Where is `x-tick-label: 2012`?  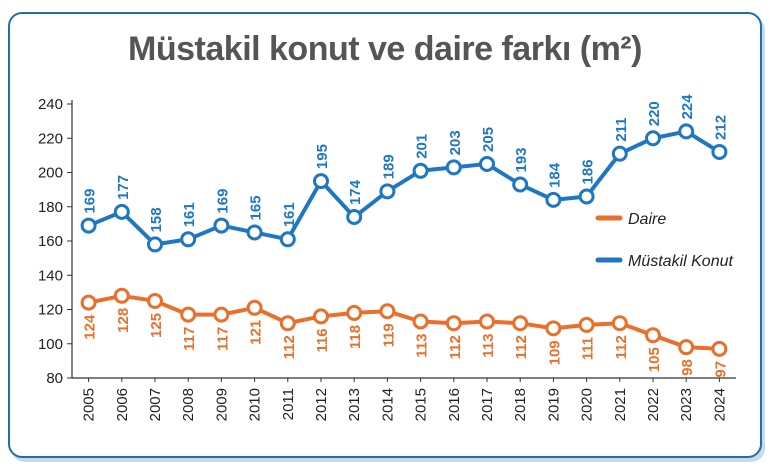
x-tick-label: 2012 is located at coordinates (321, 404).